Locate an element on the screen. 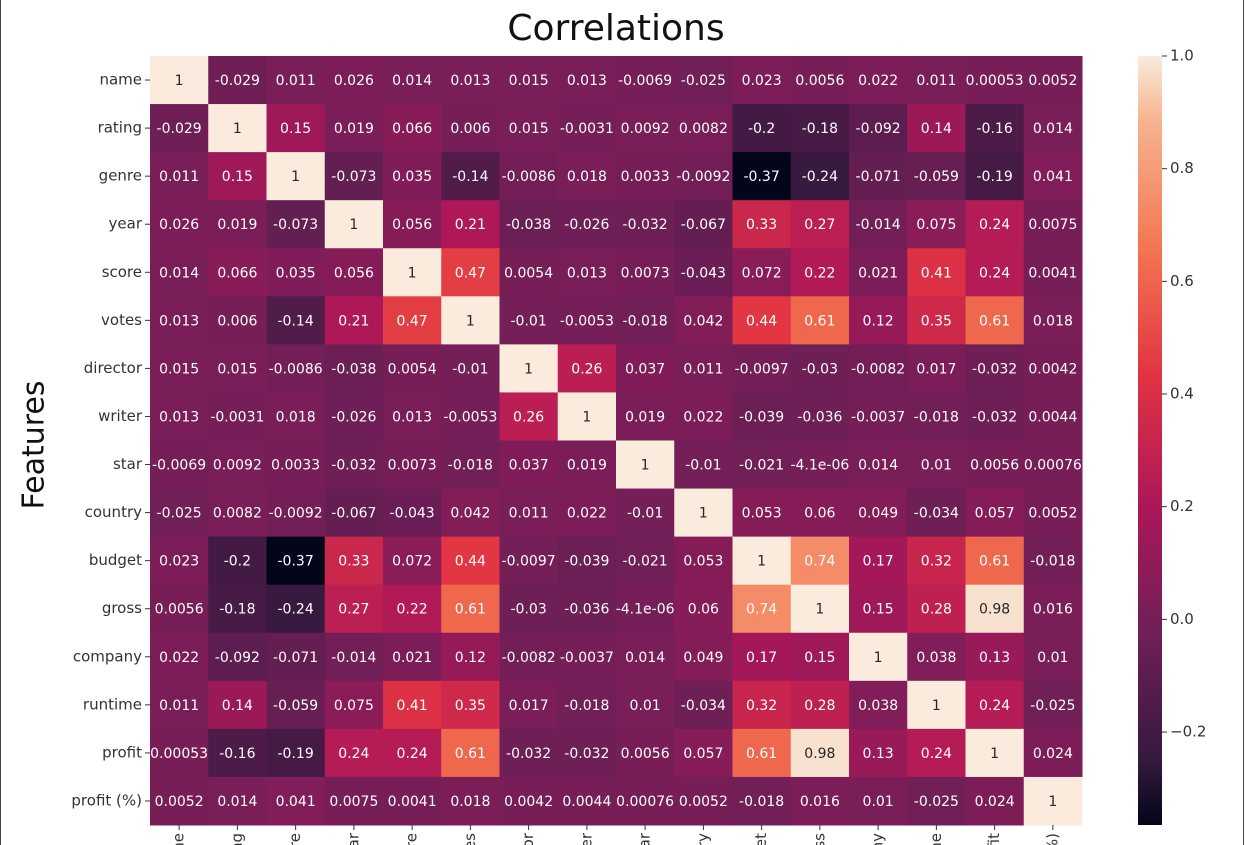 This screenshot has width=1245, height=845. y-tick-label: budget is located at coordinates (115, 560).